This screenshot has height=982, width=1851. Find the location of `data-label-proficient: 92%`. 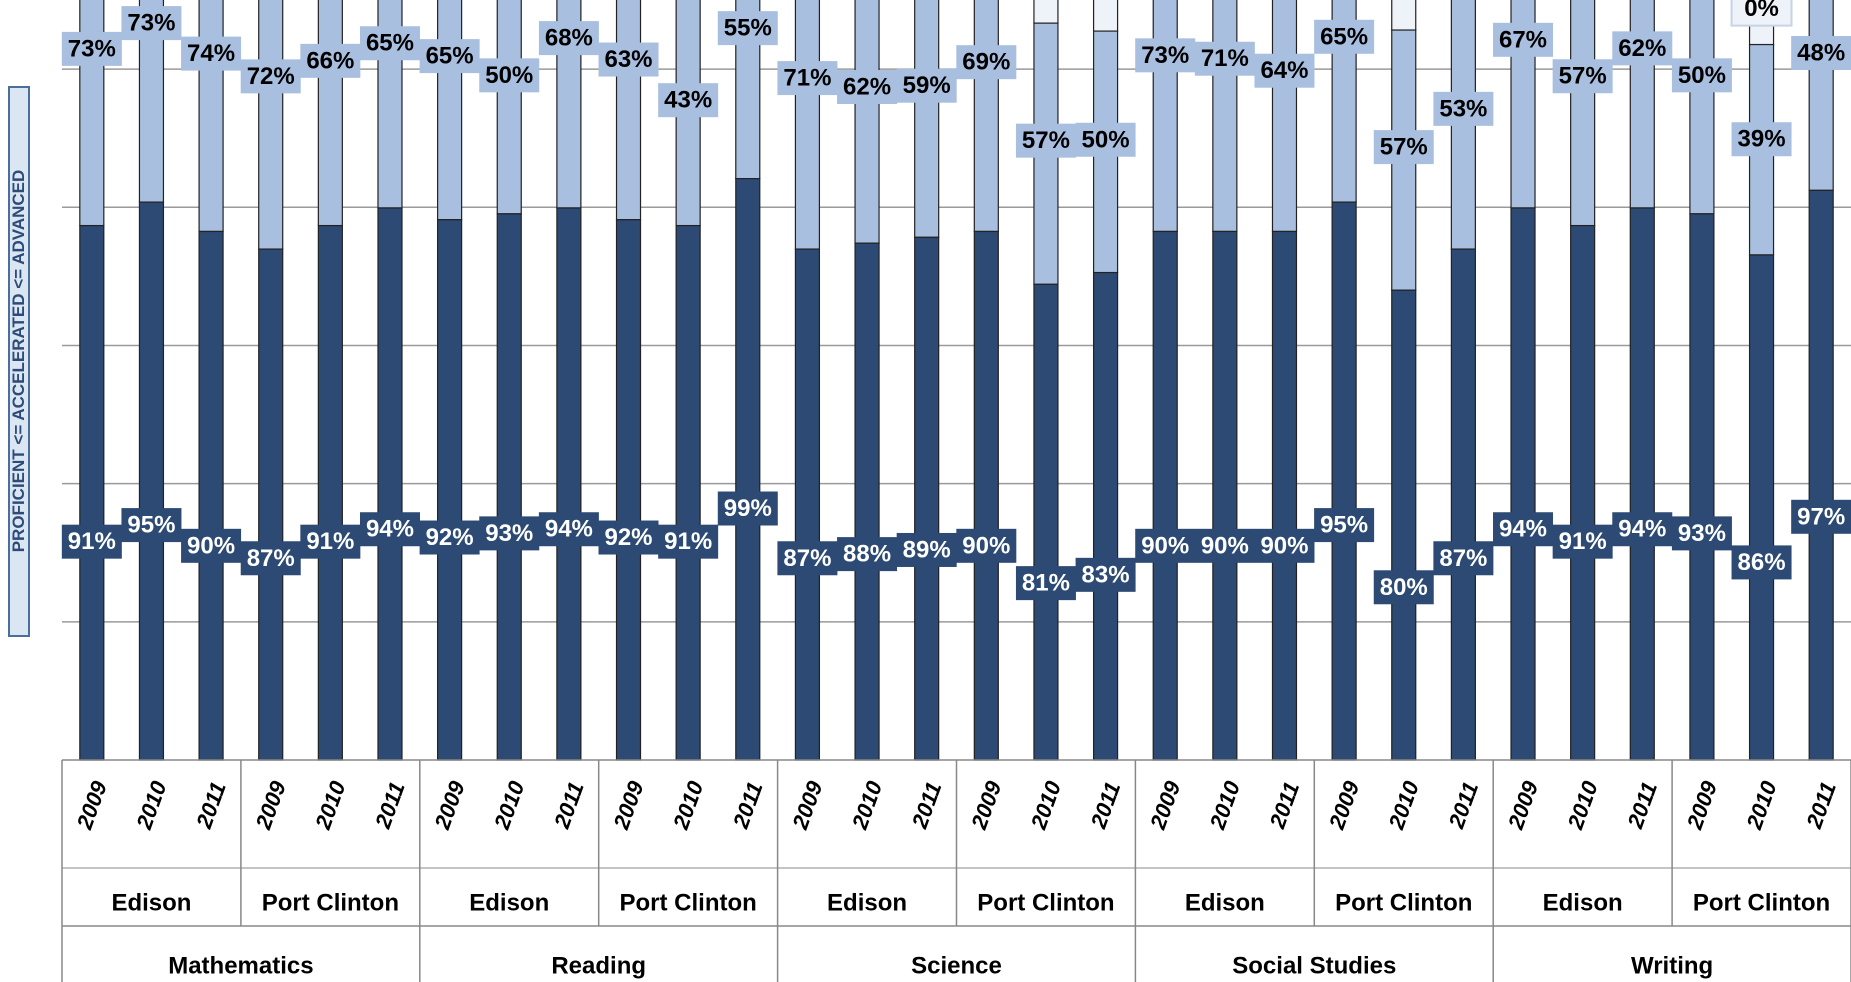

data-label-proficient: 92% is located at coordinates (628, 537).